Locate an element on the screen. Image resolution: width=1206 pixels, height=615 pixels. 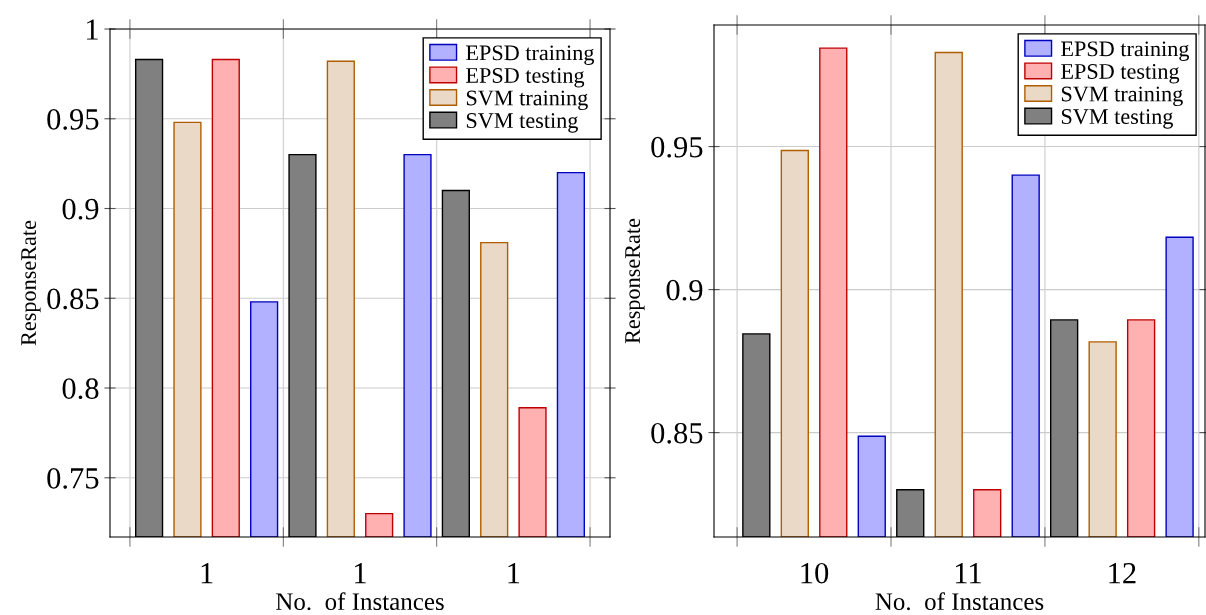
x-tick-label: 10 is located at coordinates (815, 573).